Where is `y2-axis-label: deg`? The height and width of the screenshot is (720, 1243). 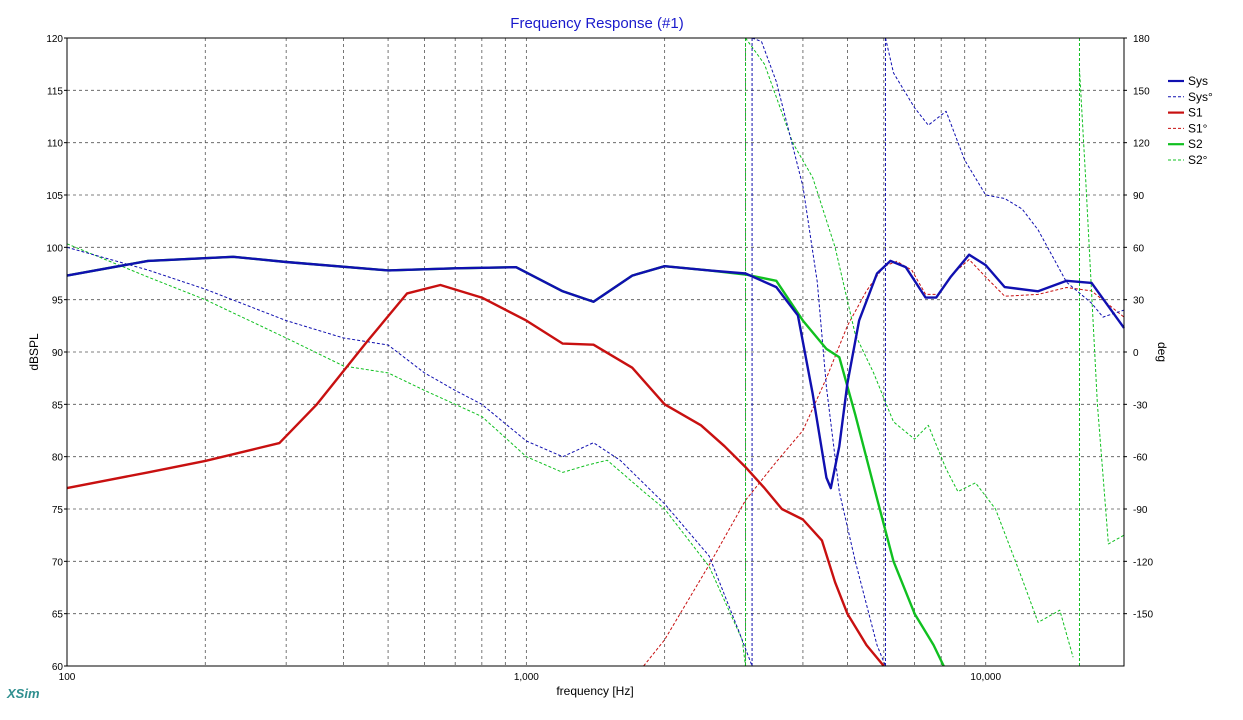 y2-axis-label: deg is located at coordinates (1162, 352).